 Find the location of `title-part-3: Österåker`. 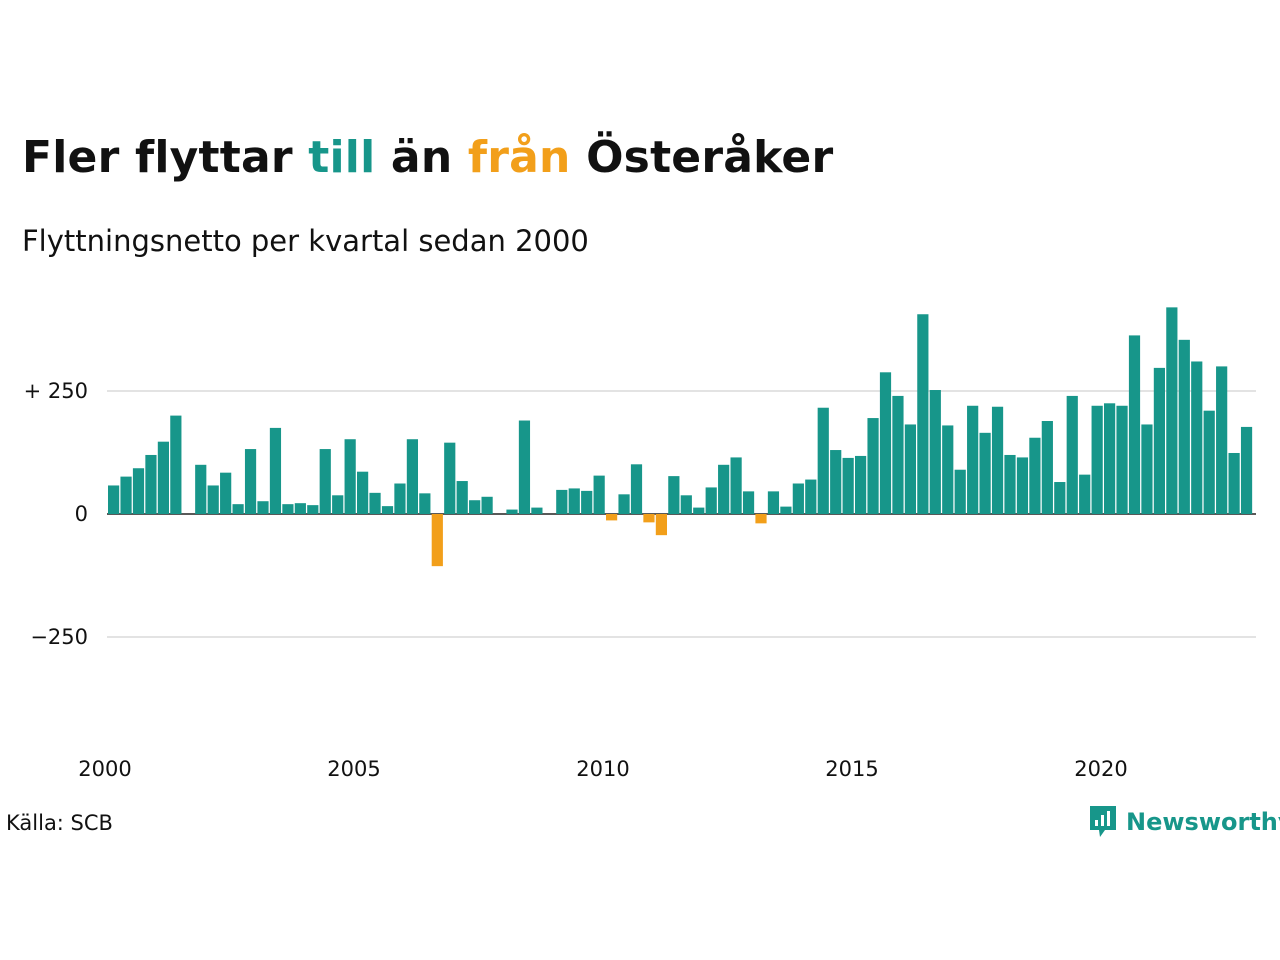

title-part-3: Österåker is located at coordinates (710, 157).